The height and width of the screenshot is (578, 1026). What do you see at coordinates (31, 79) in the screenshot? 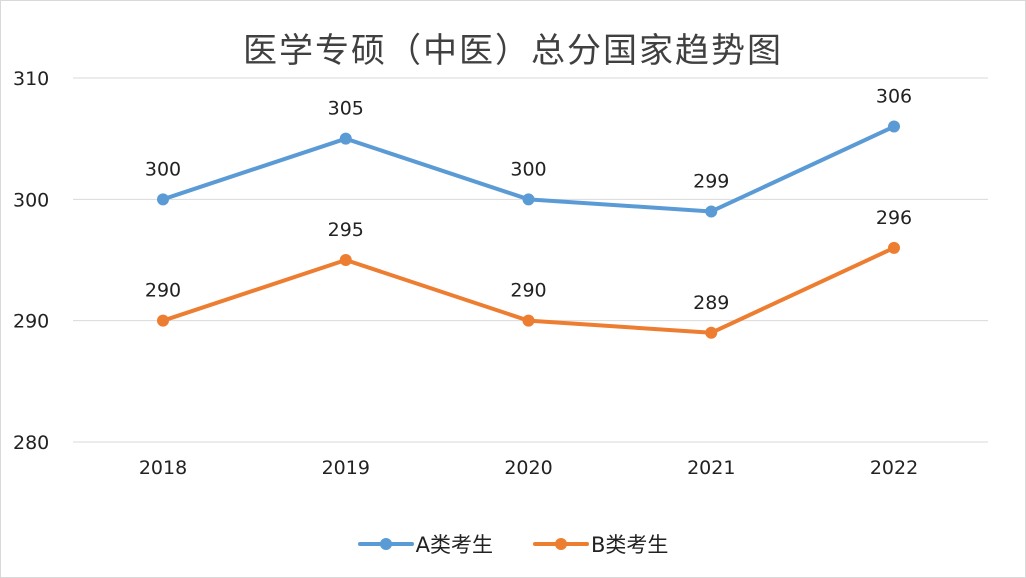
I see `y-tick-label: 310` at bounding box center [31, 79].